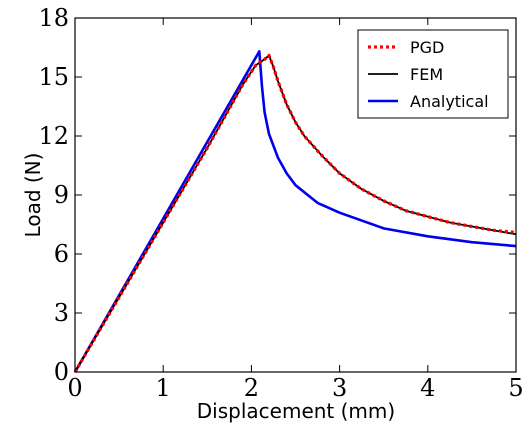 This screenshot has width=524, height=426. Describe the element at coordinates (339, 388) in the screenshot. I see `x-tick-label: 3` at that location.